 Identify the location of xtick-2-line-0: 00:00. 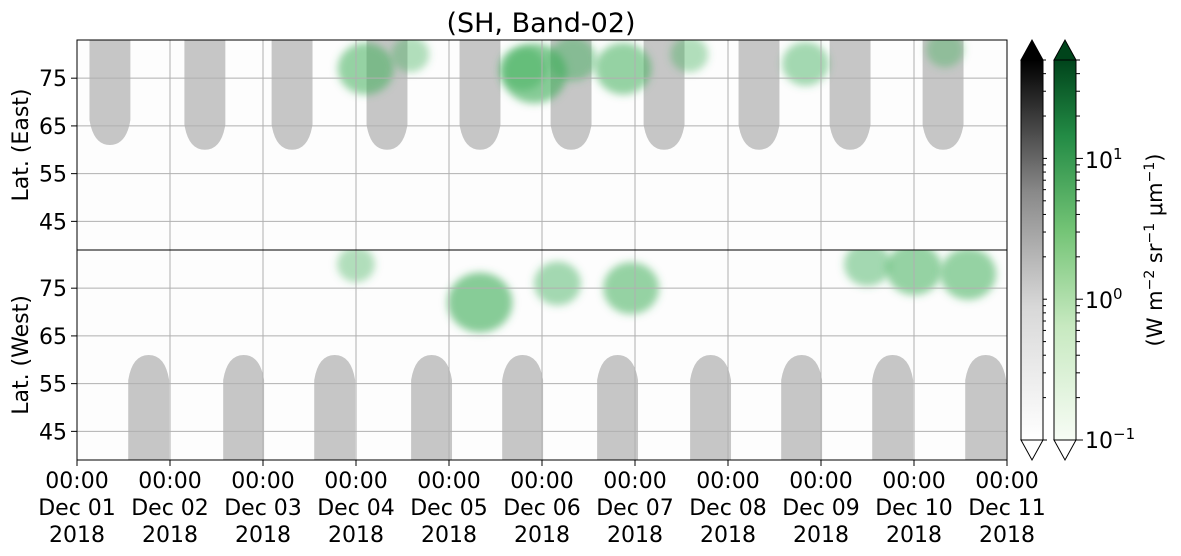
(262, 481).